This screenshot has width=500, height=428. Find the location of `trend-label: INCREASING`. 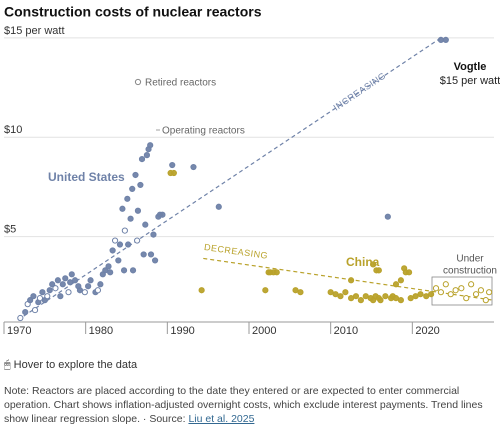

trend-label: INCREASING is located at coordinates (360, 91).